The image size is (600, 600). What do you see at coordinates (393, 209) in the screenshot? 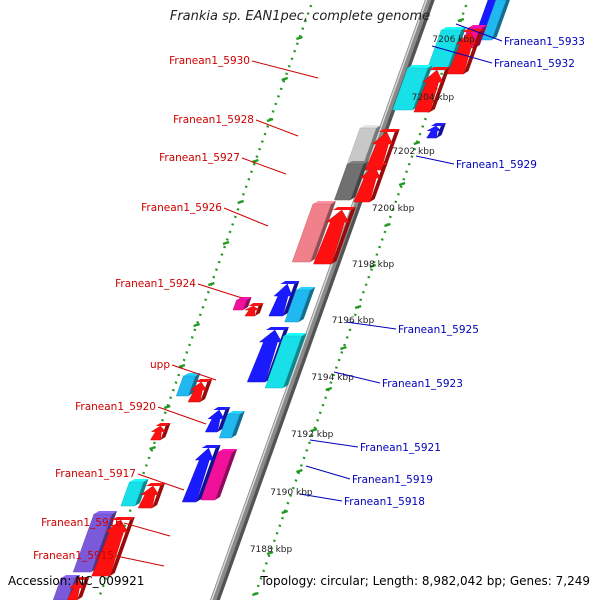
I see `scale-tick-label: 7200 kbp` at bounding box center [393, 209].